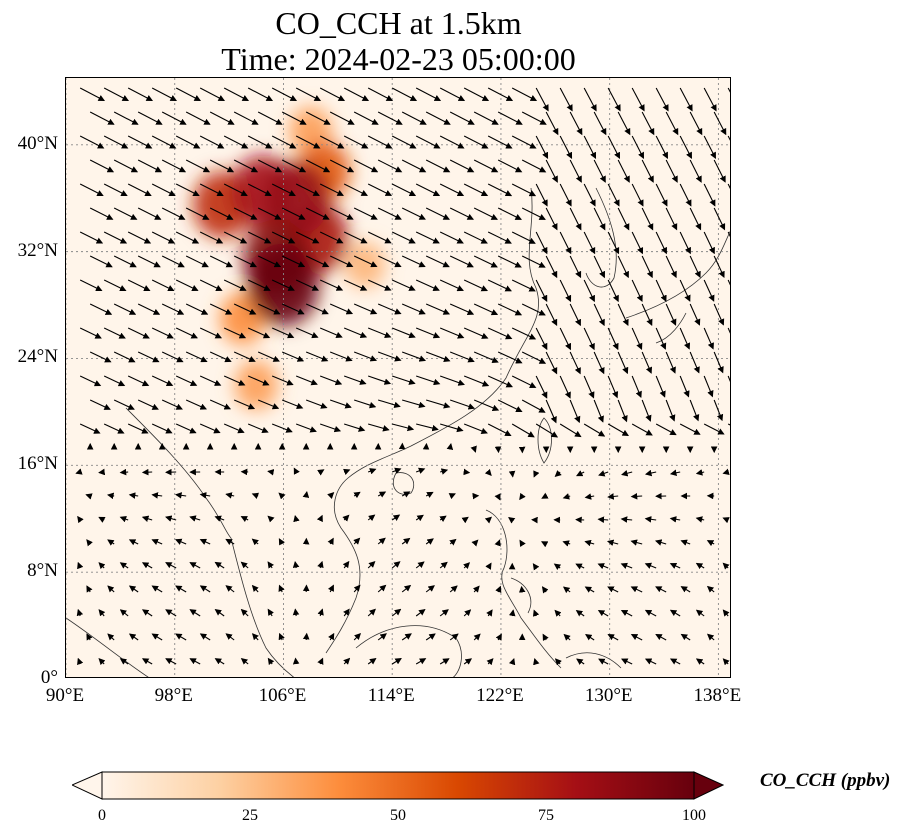 This screenshot has height=836, width=921. Describe the element at coordinates (173, 695) in the screenshot. I see `lon-tick-label: 98°E` at that location.